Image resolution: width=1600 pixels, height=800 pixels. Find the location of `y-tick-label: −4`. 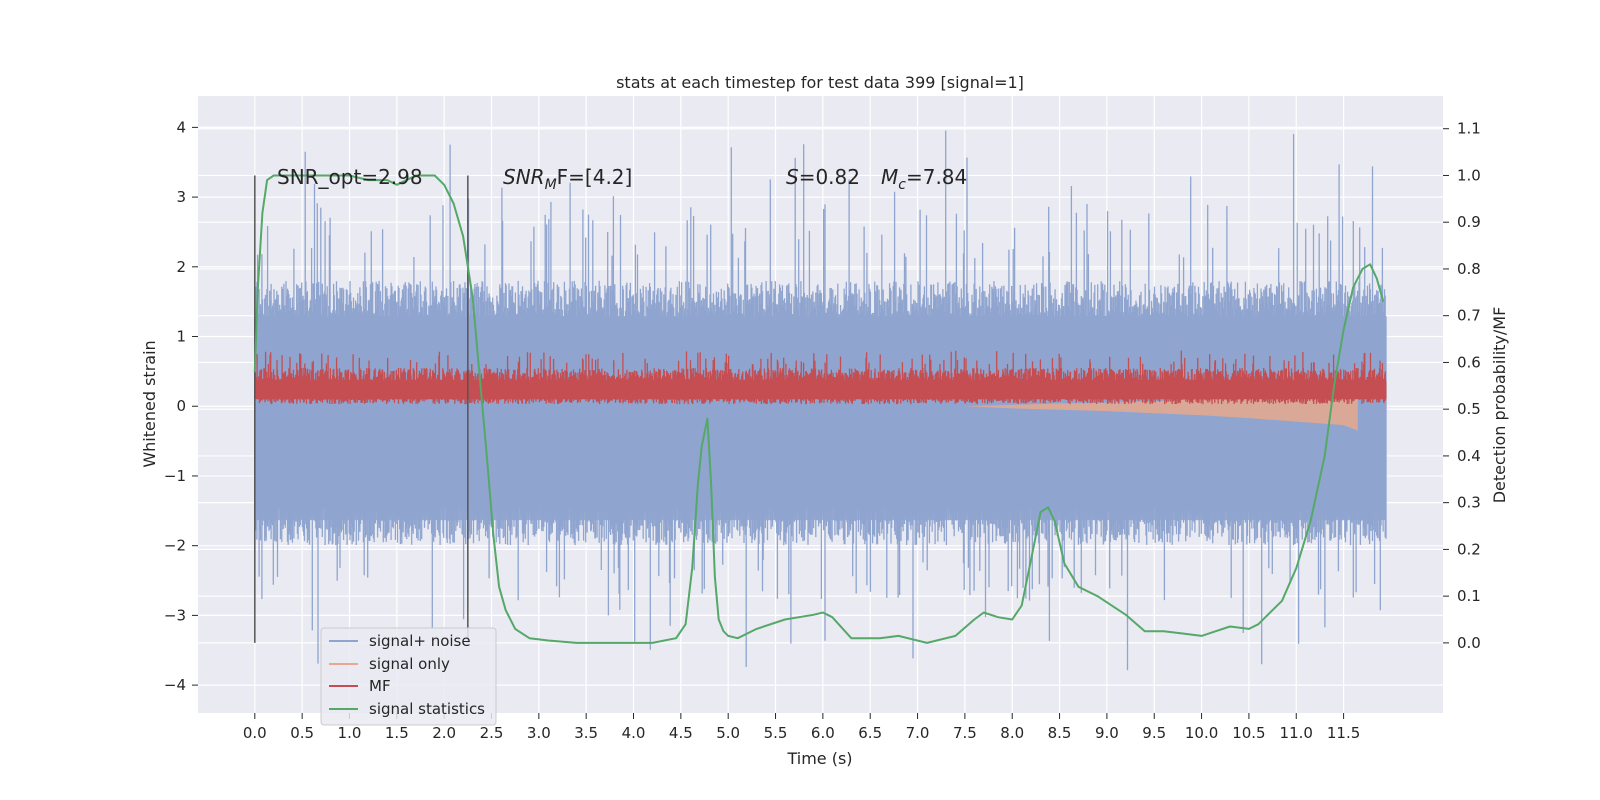

y-tick-label: −4 is located at coordinates (175, 685).